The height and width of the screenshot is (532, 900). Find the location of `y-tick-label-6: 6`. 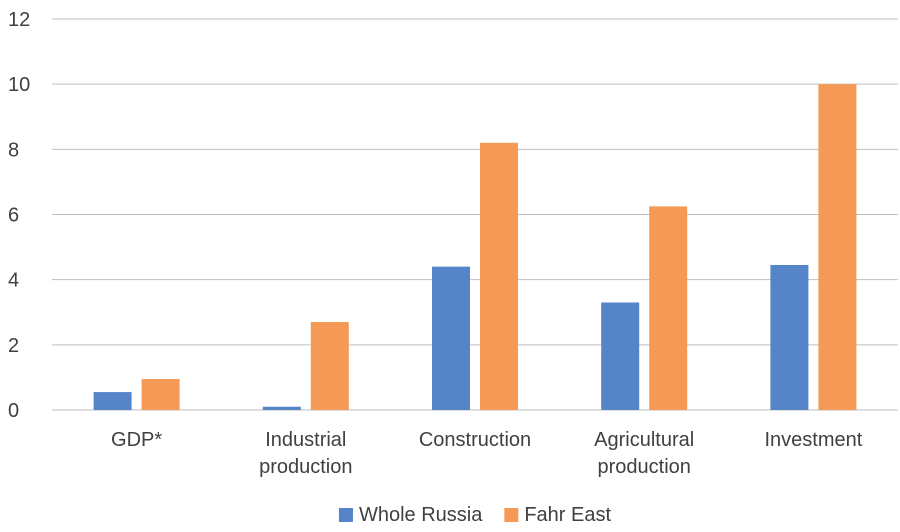

y-tick-label-6: 6 is located at coordinates (13, 216).